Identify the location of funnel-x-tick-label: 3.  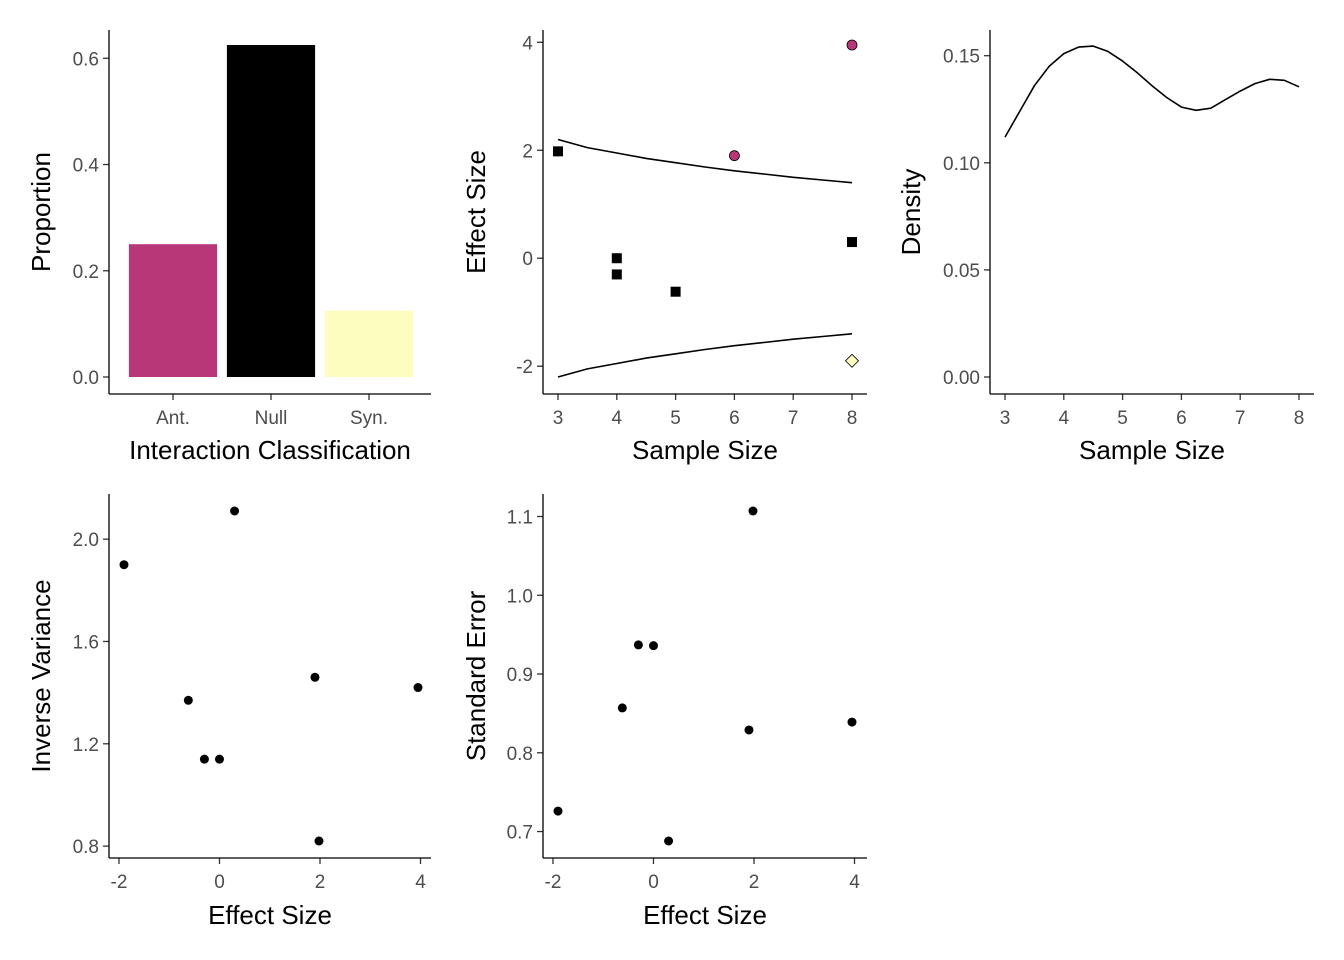
(558, 418).